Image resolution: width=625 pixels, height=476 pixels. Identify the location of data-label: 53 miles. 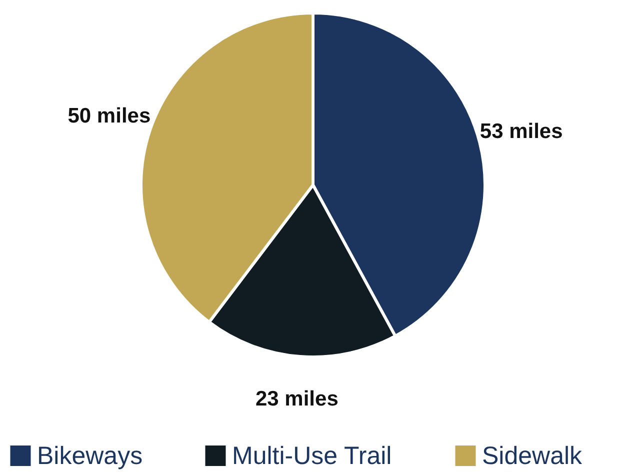
(521, 131).